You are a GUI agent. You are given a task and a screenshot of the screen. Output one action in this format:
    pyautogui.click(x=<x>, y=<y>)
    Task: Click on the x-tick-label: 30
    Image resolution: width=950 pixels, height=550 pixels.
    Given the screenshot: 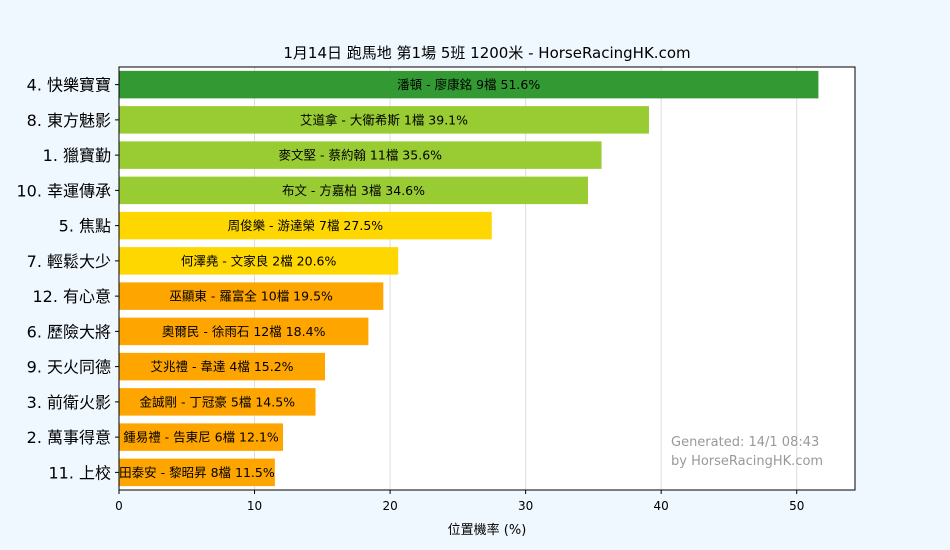 What is the action you would take?
    pyautogui.click(x=525, y=506)
    